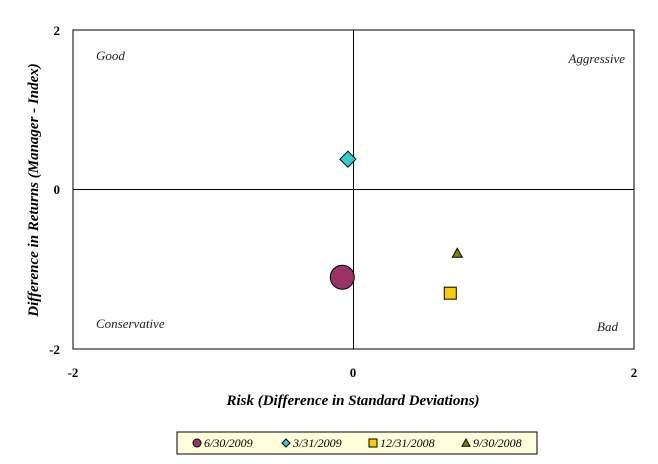  Describe the element at coordinates (197, 443) in the screenshot. I see `legend-marker-circle` at that location.